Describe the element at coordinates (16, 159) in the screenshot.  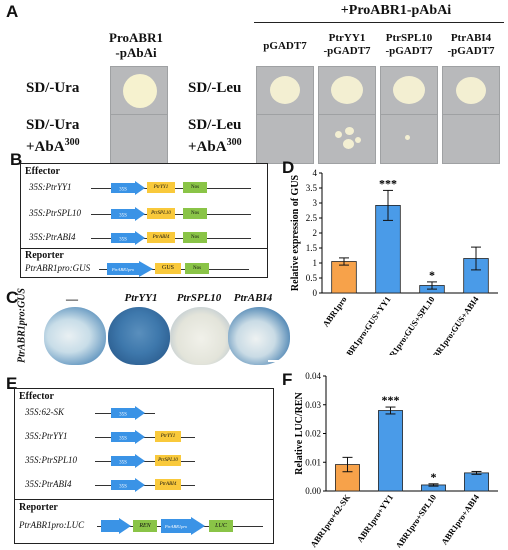
I see `panel-letter-b: B` at that location.